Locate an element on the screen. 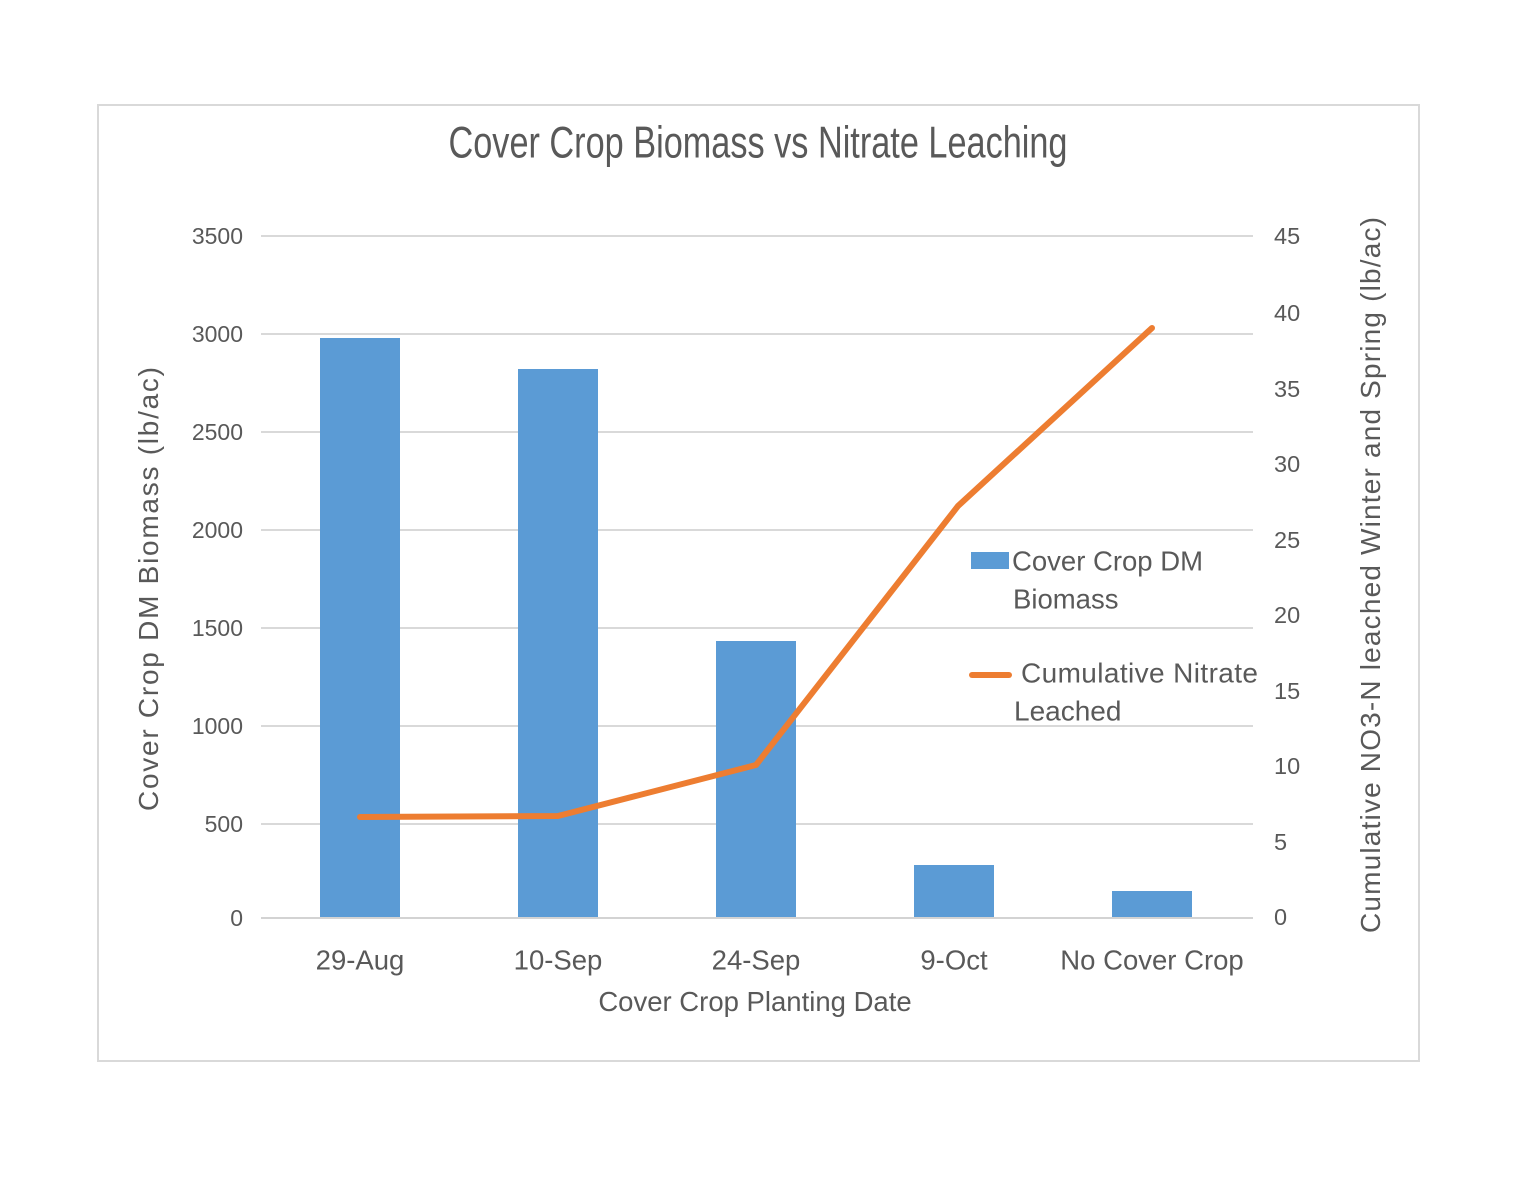 This screenshot has width=1536, height=1187. svg-text: No Cover Crop is located at coordinates (1151, 960).